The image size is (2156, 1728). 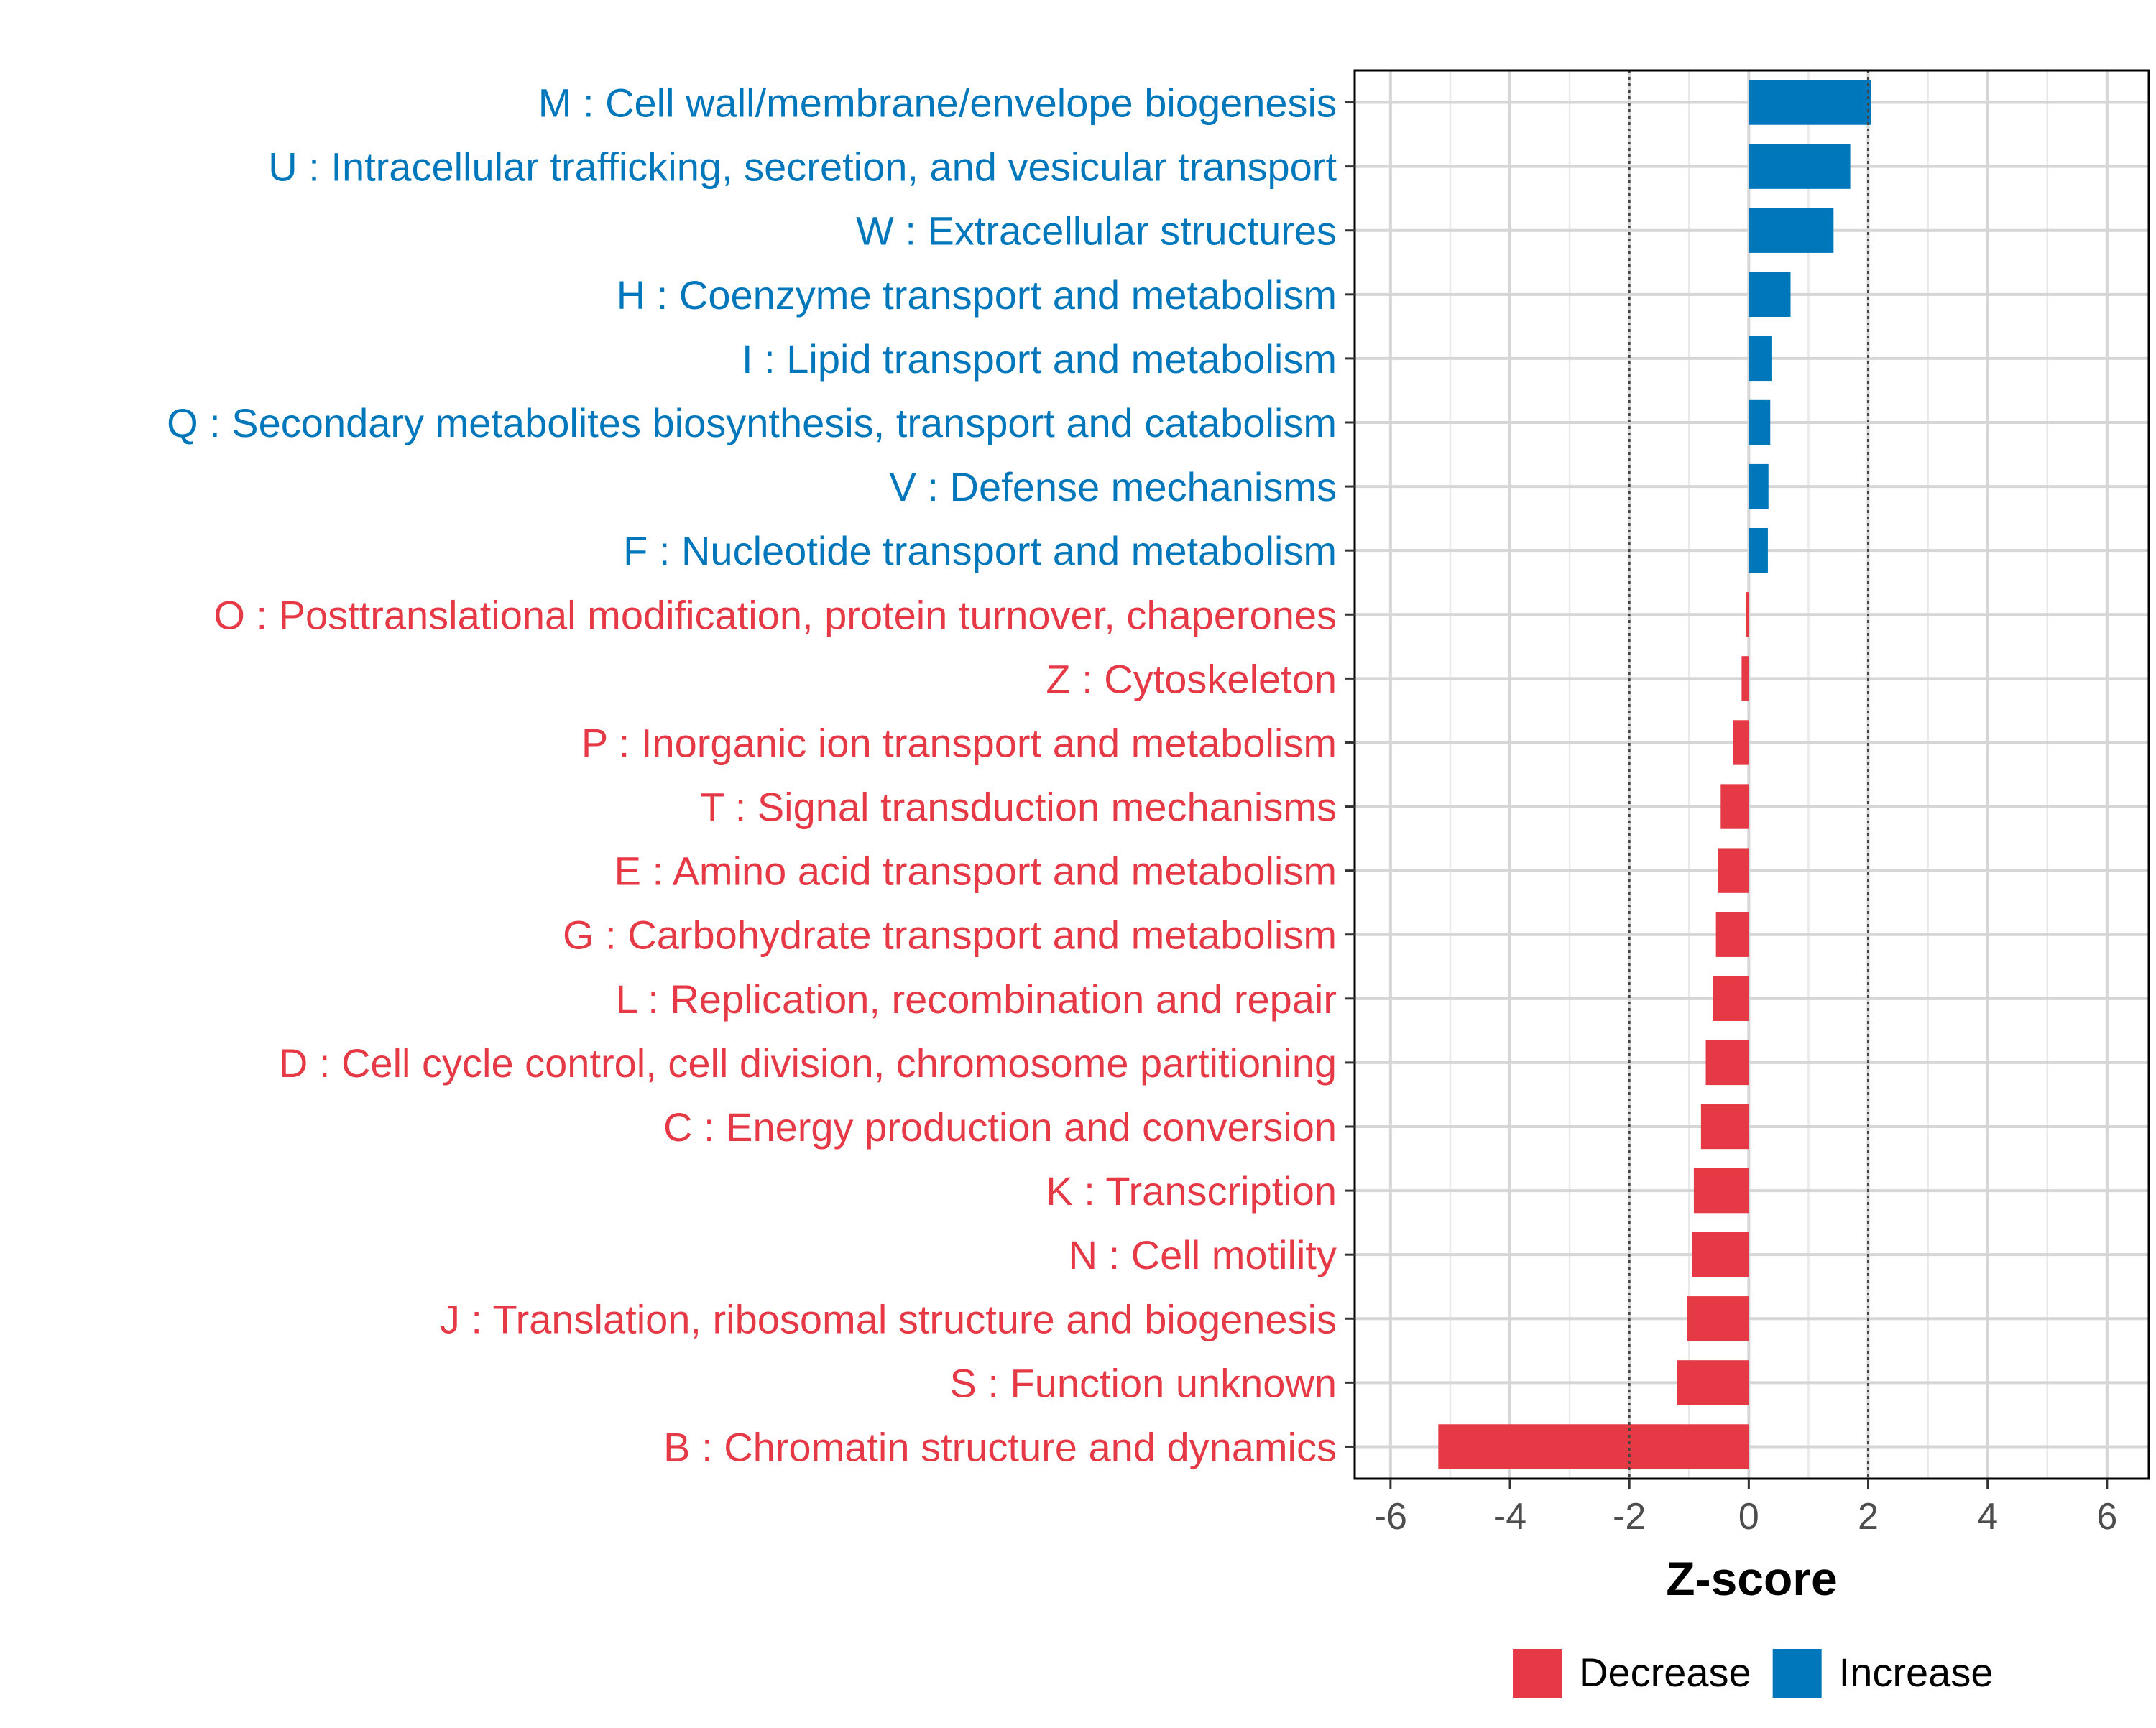 What do you see at coordinates (1869, 1517) in the screenshot?
I see `x-tick-label: 2` at bounding box center [1869, 1517].